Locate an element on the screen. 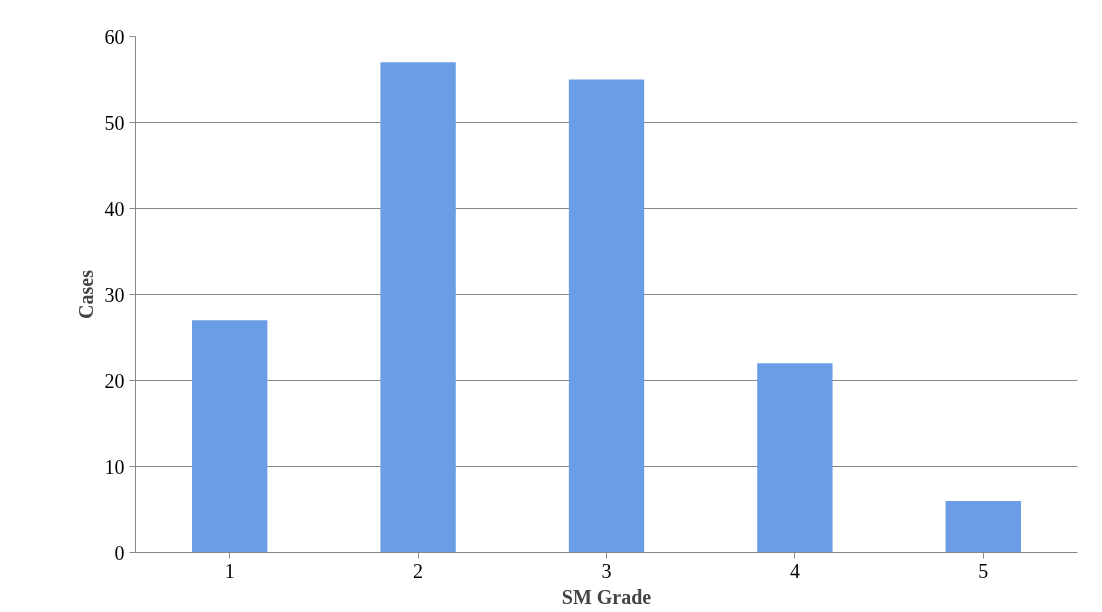 This screenshot has width=1102, height=612. y-axis-title: Cases is located at coordinates (85, 294).